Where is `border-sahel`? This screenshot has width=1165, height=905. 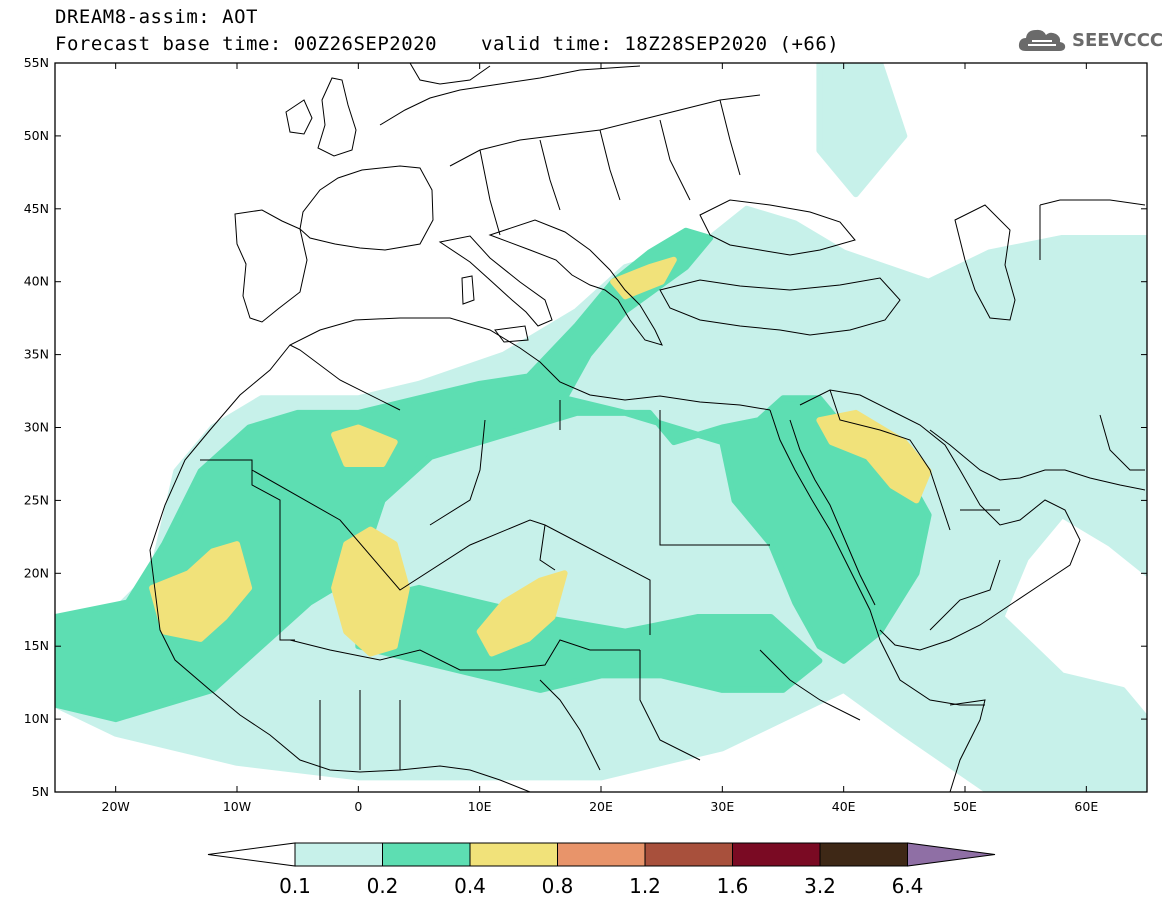
border-sahel is located at coordinates (575, 709).